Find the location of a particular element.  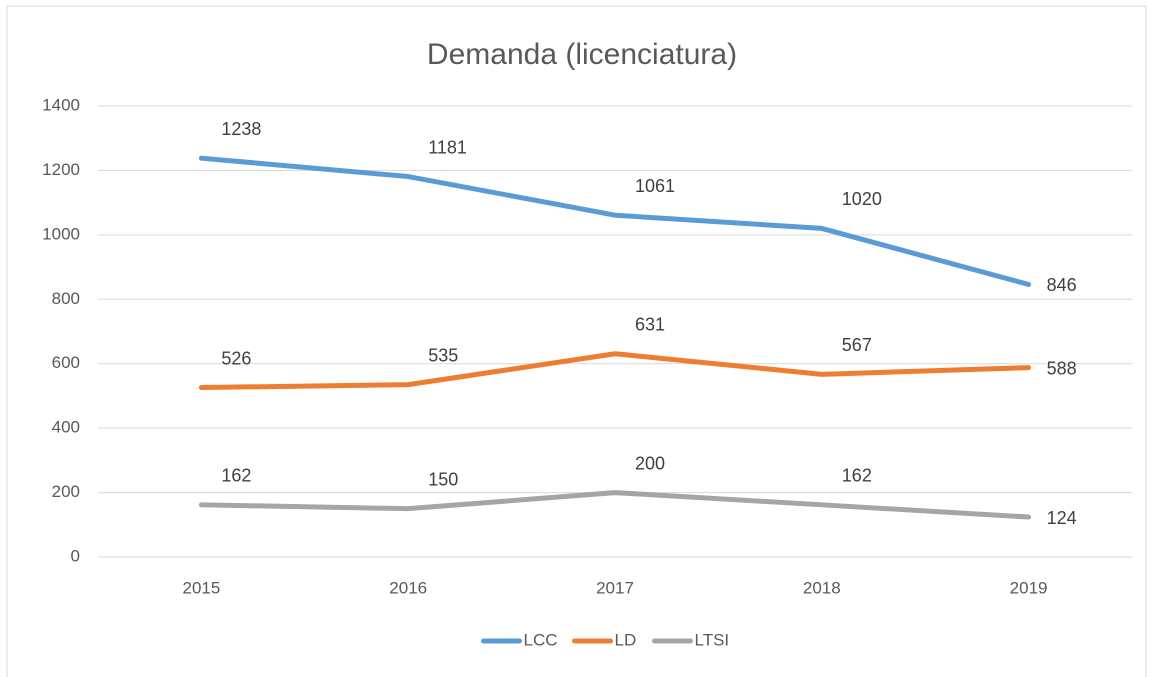

data-label: 588 is located at coordinates (1062, 368).